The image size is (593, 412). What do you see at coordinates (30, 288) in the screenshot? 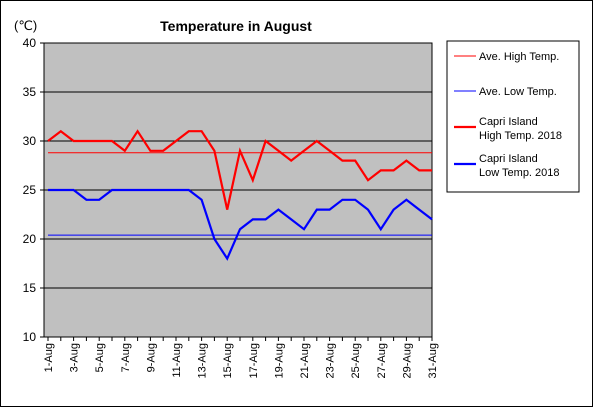
I see `y-tick-label: 15` at bounding box center [30, 288].